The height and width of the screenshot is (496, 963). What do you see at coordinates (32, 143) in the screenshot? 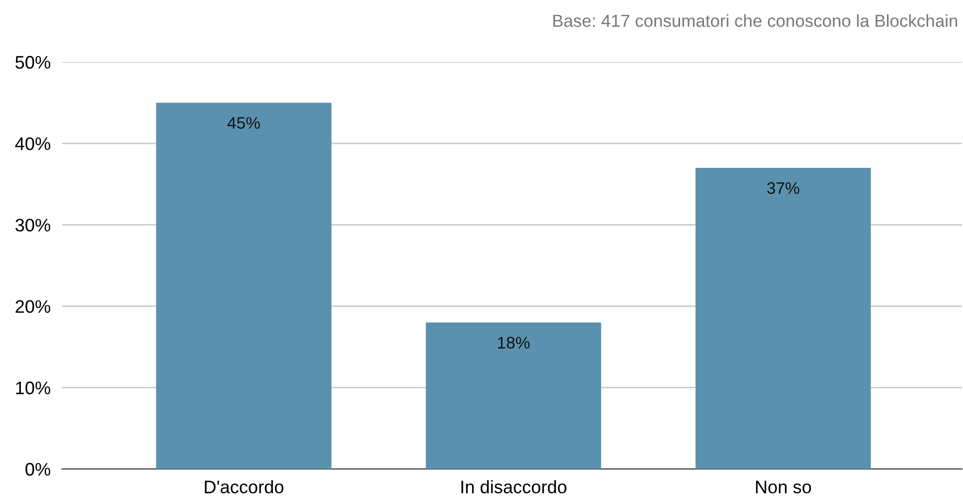
I see `y-tick-label: 40%` at bounding box center [32, 143].